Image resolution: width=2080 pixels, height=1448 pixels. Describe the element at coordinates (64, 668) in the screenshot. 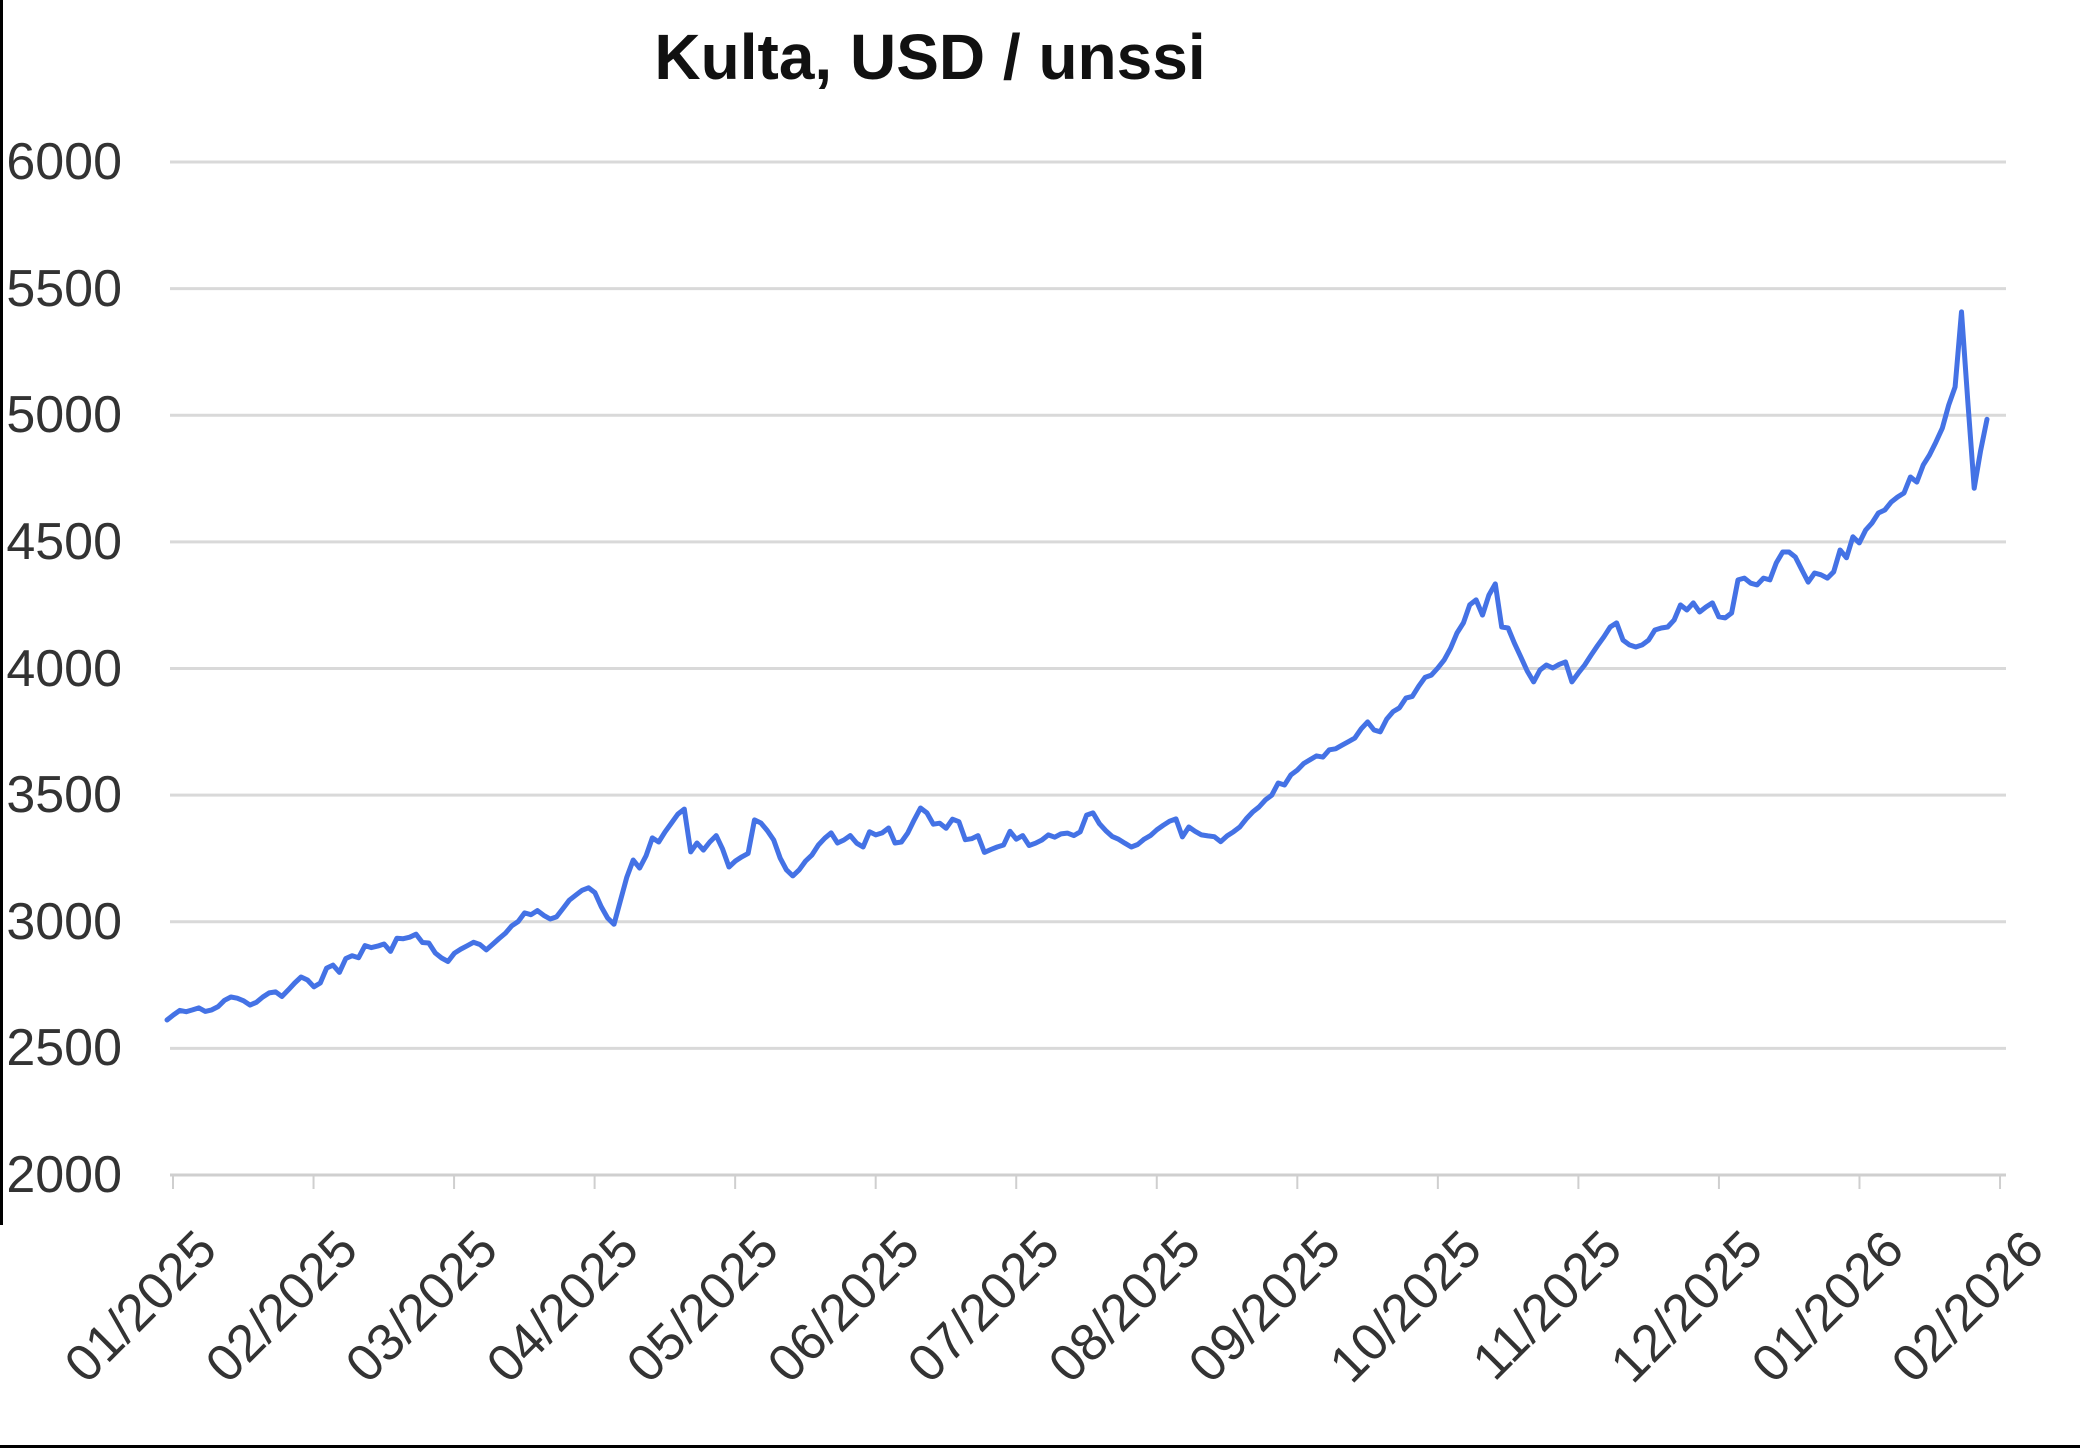

I see `y-axis-label: 4000` at that location.